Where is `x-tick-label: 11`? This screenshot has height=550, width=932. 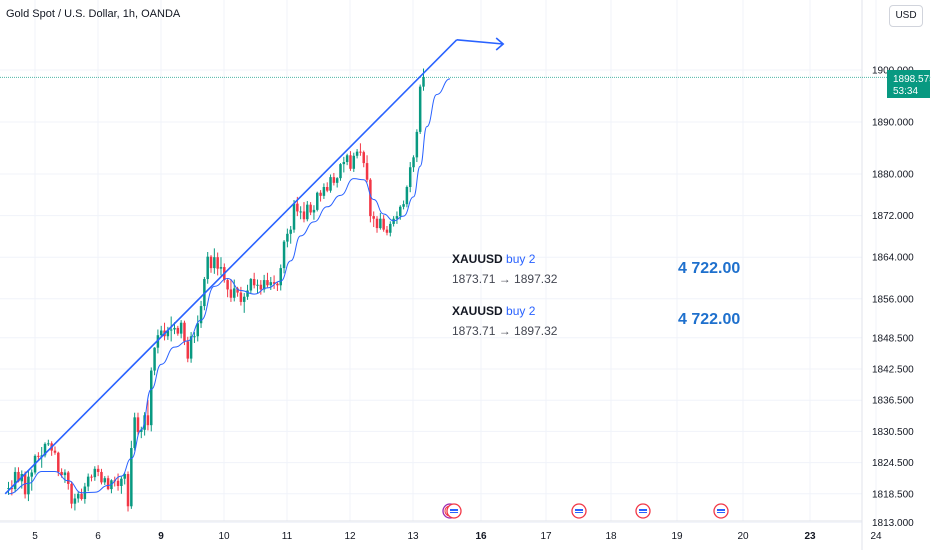
x-tick-label: 11 is located at coordinates (287, 536).